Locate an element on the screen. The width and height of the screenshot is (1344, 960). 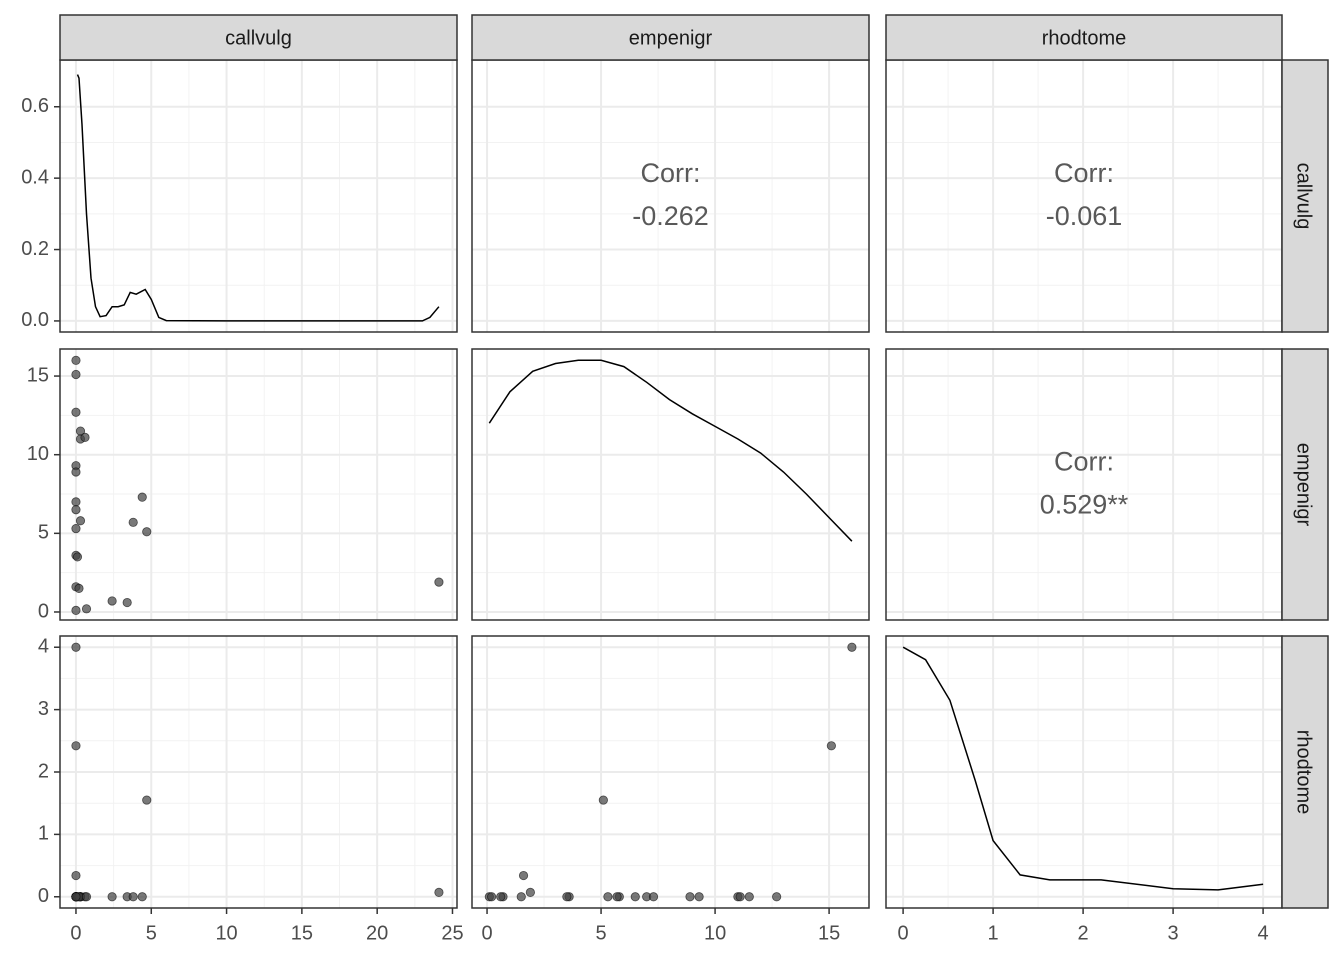
y-tick-label: 2 is located at coordinates (43, 771).